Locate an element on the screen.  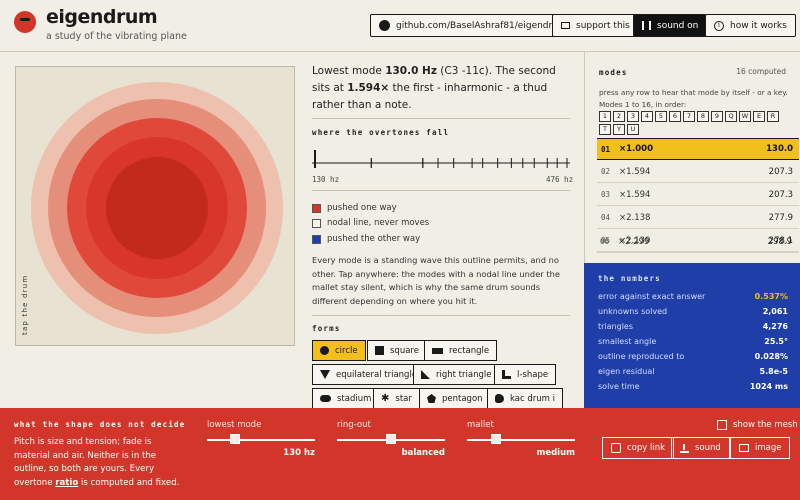
app-title: eigendrum is located at coordinates (102, 17).